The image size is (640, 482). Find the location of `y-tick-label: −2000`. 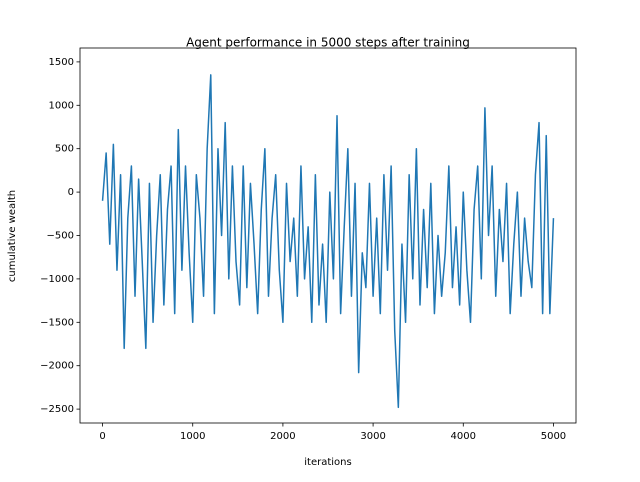

y-tick-label: −2000 is located at coordinates (57, 366).